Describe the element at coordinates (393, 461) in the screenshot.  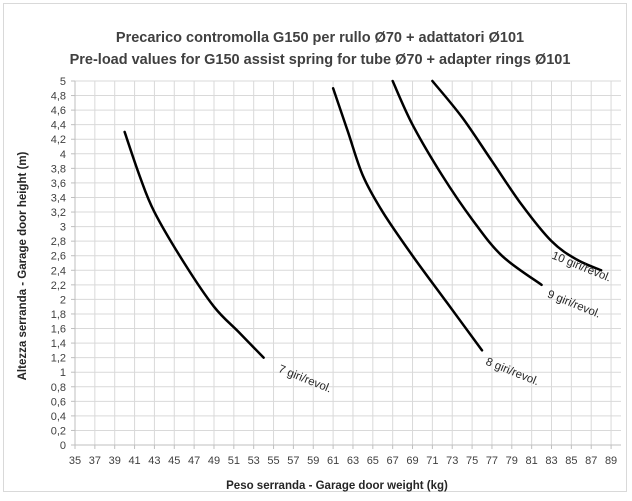
I see `x-tick-label: 67` at that location.